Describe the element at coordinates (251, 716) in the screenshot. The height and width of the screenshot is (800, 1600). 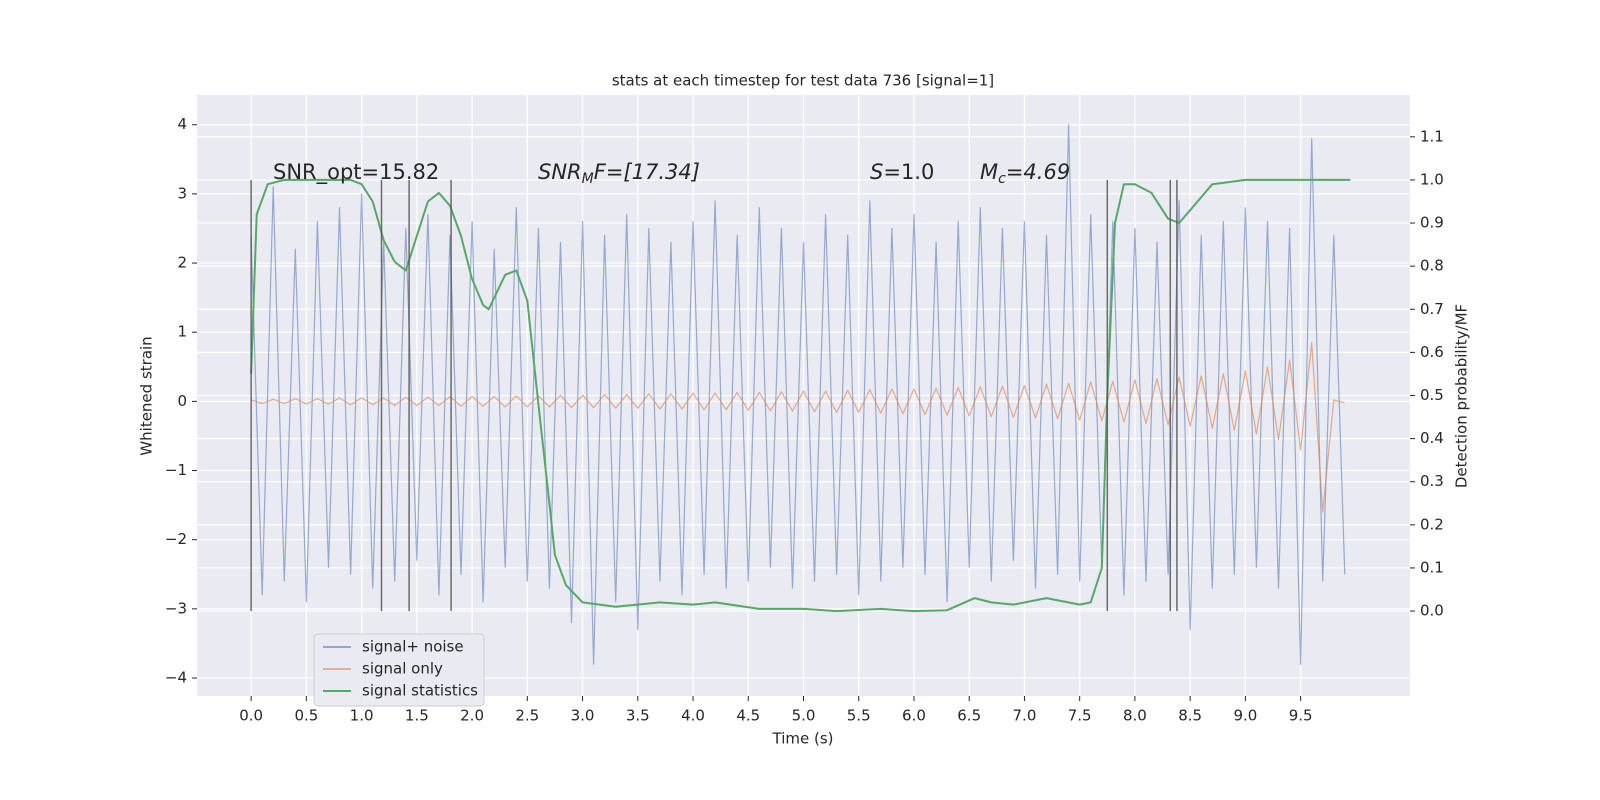
I see `x-tick-label: 0.0` at that location.